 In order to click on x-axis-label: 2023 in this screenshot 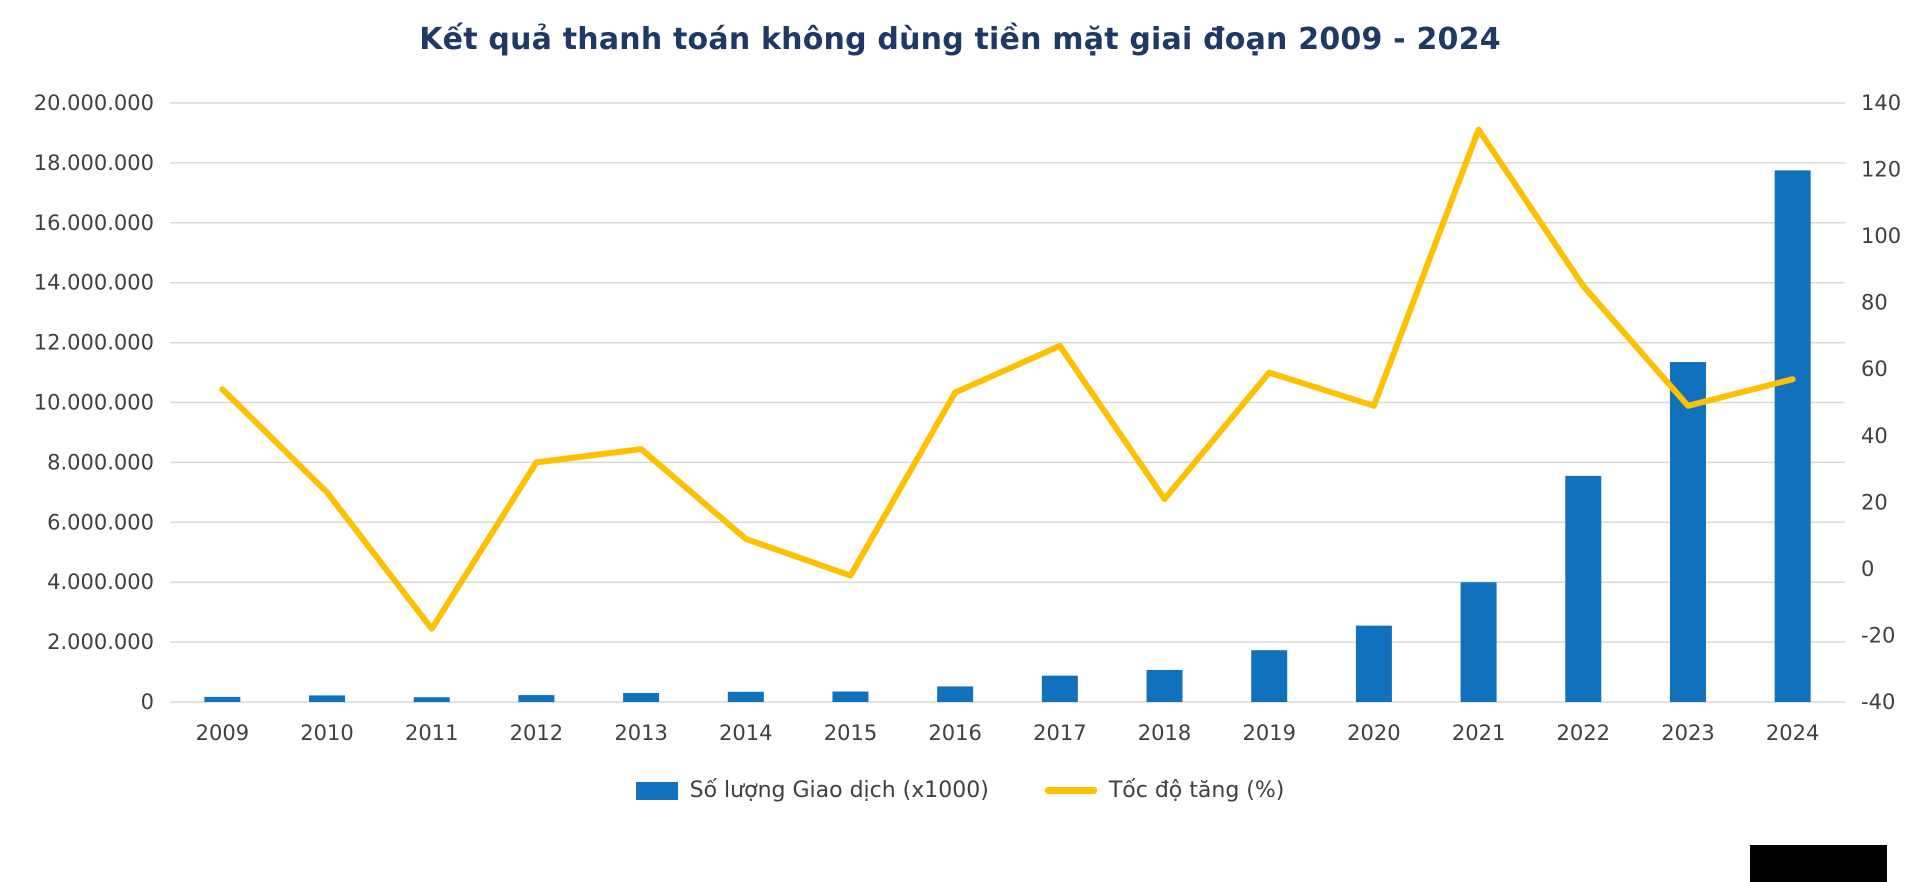, I will do `click(1687, 733)`.